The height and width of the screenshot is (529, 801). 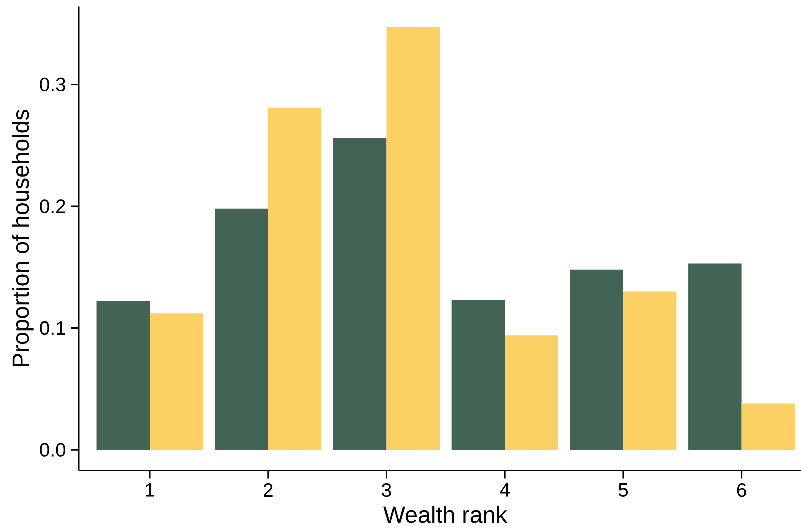 I want to click on y-tick-label: 0.3, so click(x=53, y=85).